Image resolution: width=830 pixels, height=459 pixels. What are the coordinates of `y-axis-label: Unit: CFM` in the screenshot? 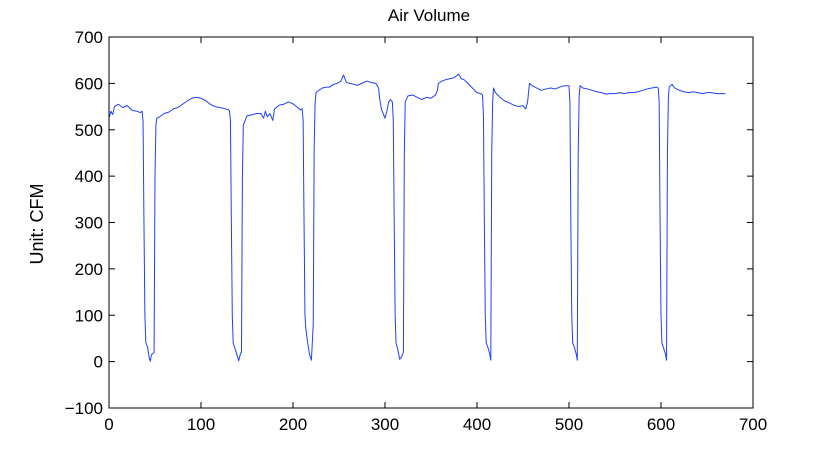 It's located at (37, 224).